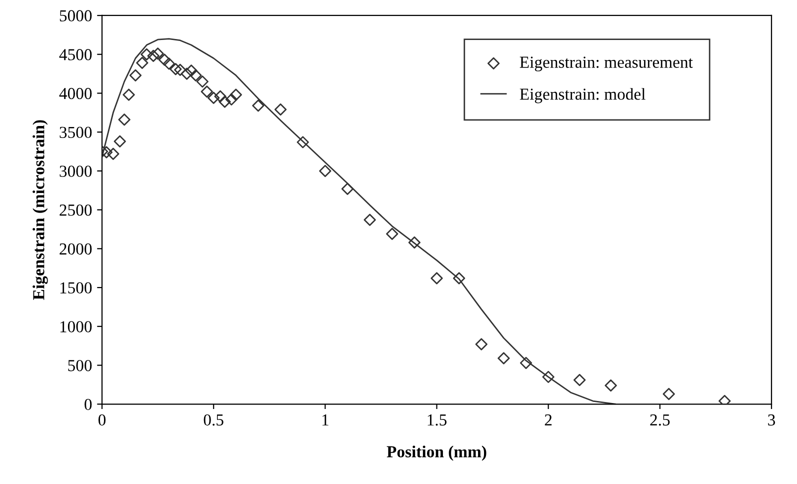  What do you see at coordinates (76, 288) in the screenshot?
I see `y-tick-label: 1500` at bounding box center [76, 288].